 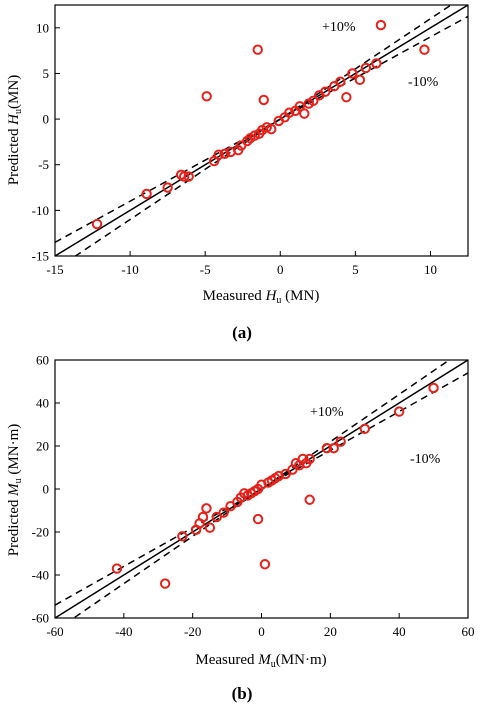 I want to click on lower-bound-label-a: -10%, so click(x=423, y=82).